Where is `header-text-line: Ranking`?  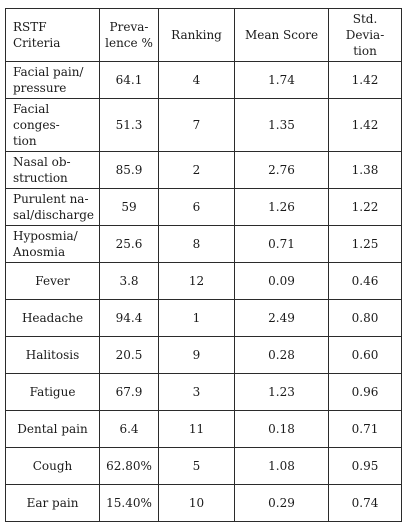 header-text-line: Ranking is located at coordinates (196, 35).